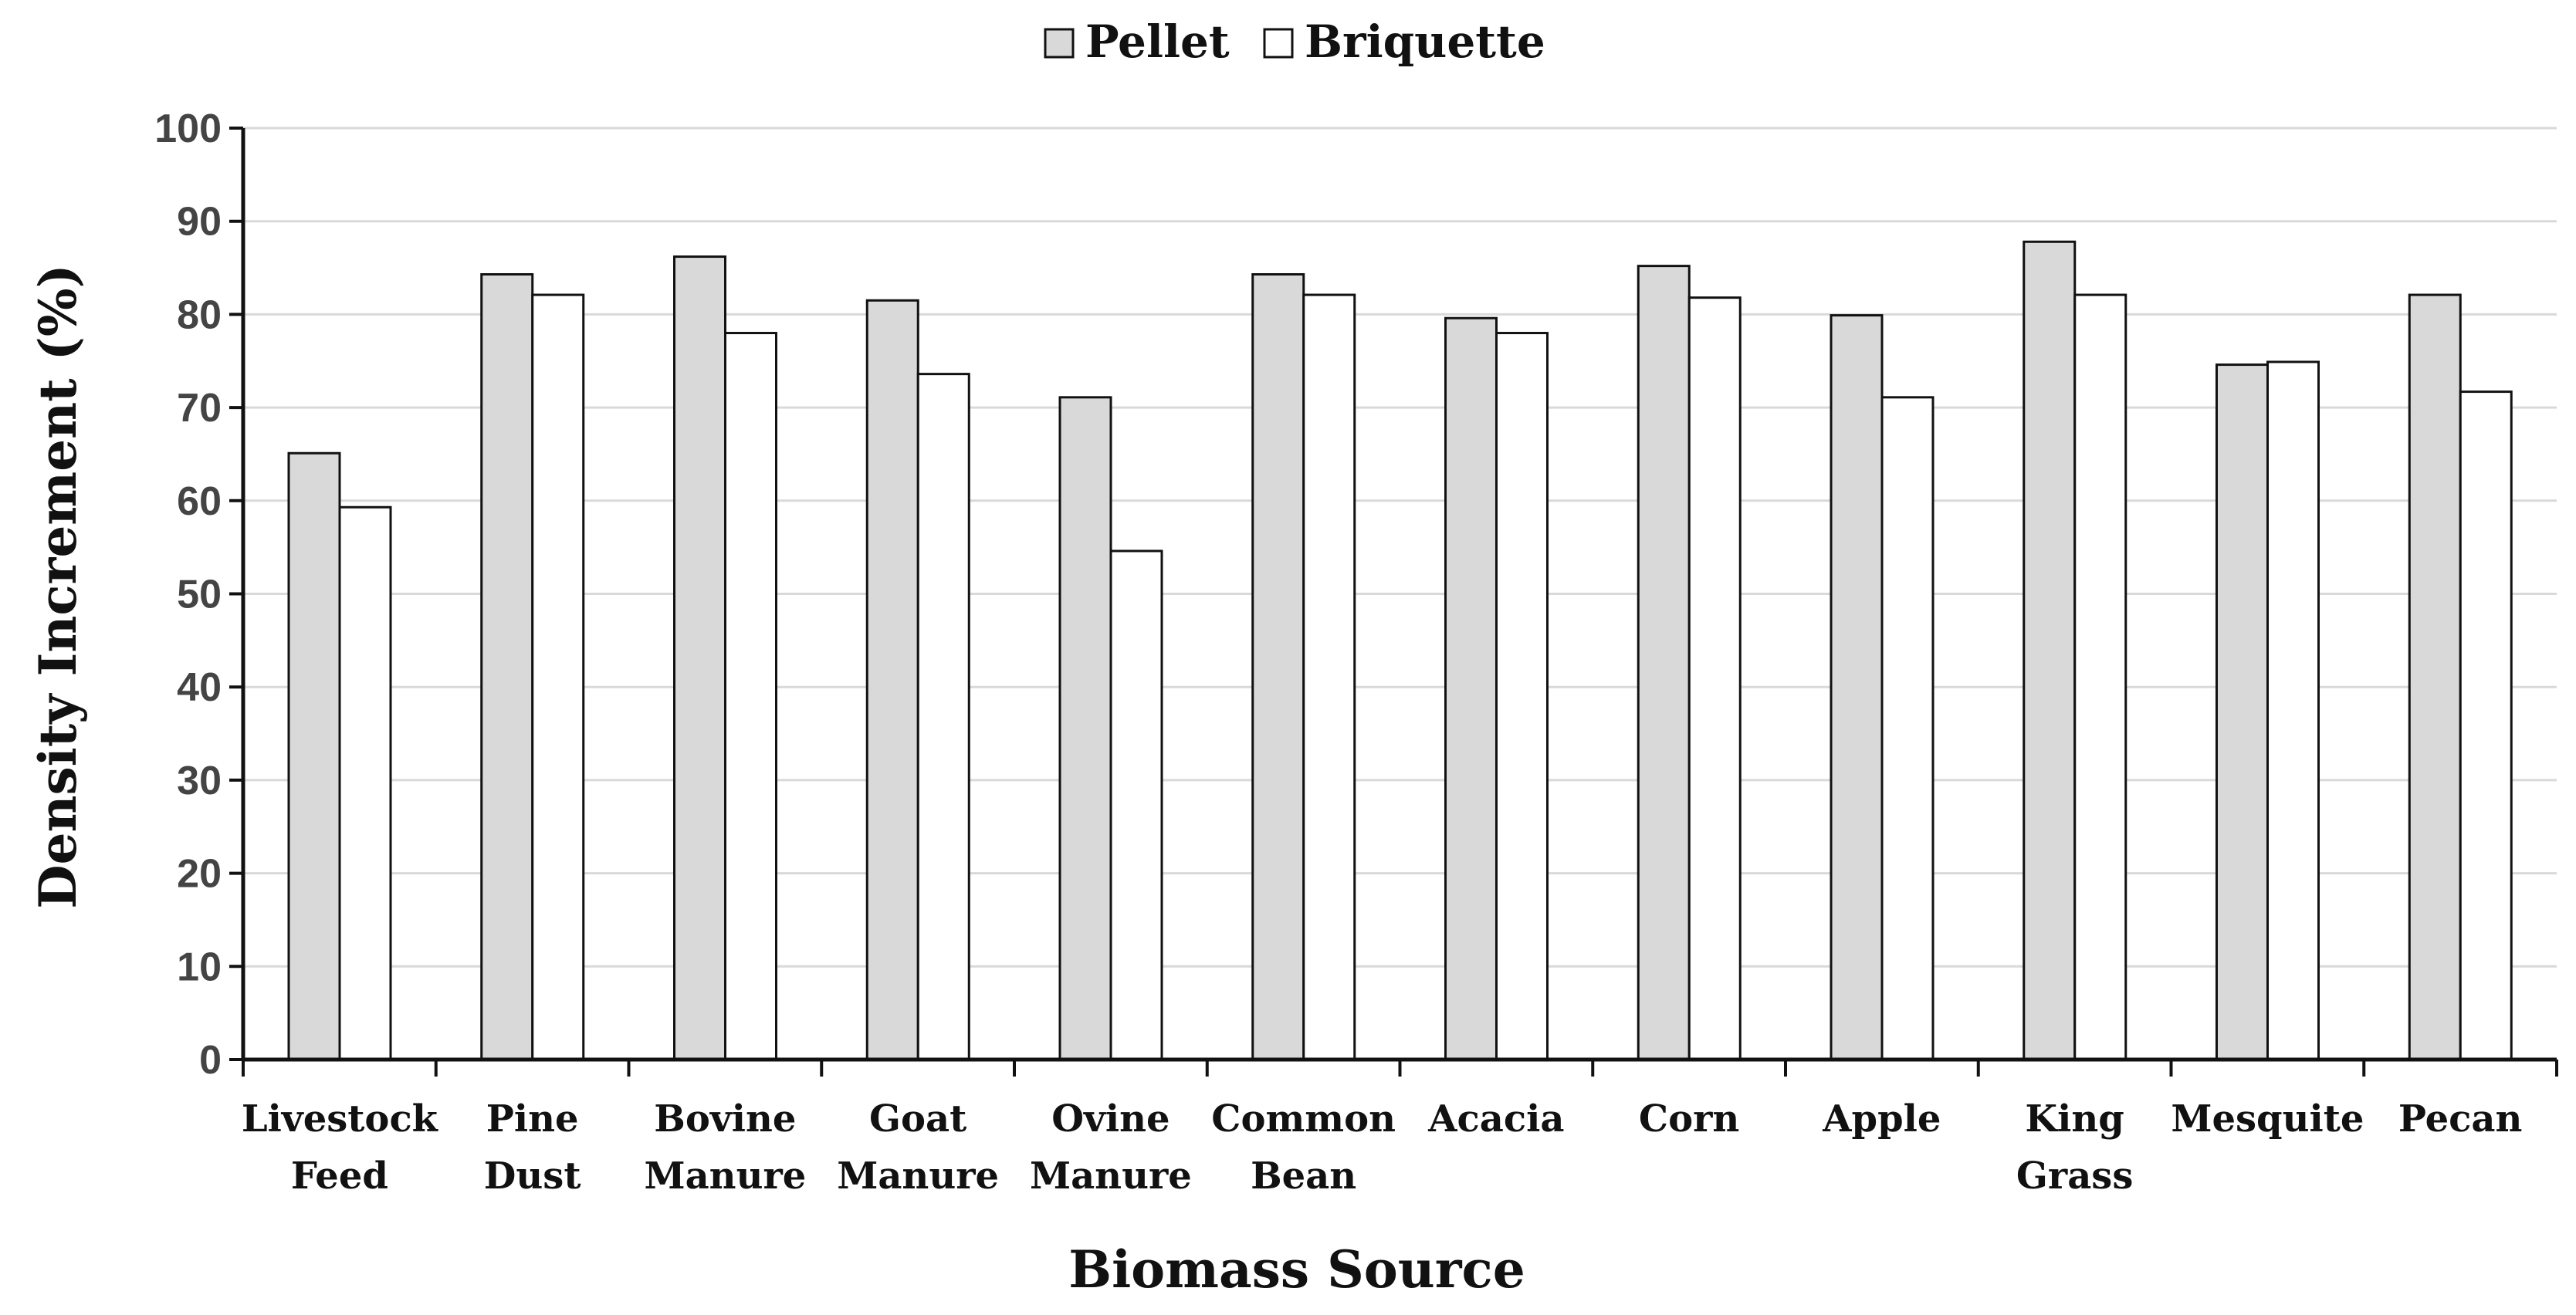 Image resolution: width=2576 pixels, height=1315 pixels. Describe the element at coordinates (199, 314) in the screenshot. I see `y-tick-label: 80` at that location.